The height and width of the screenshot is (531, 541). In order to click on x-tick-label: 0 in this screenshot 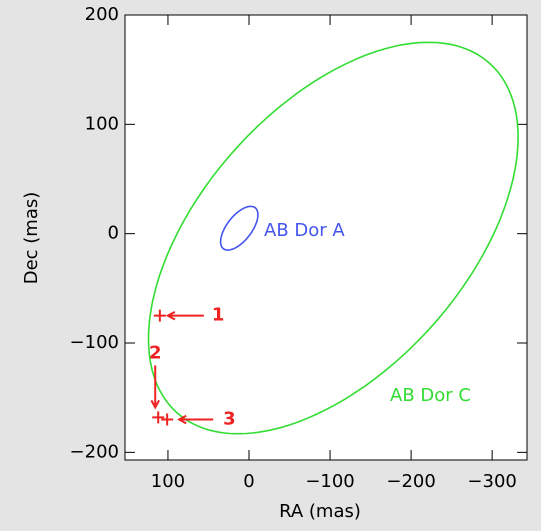, I will do `click(248, 481)`.